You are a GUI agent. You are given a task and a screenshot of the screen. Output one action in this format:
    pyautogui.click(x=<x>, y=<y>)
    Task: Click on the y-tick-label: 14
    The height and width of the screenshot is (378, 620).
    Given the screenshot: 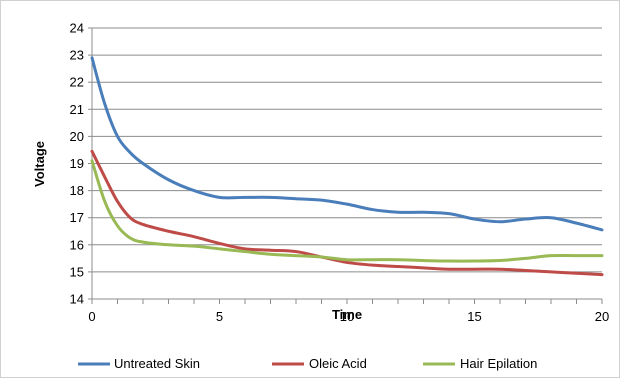 What is the action you would take?
    pyautogui.click(x=77, y=299)
    